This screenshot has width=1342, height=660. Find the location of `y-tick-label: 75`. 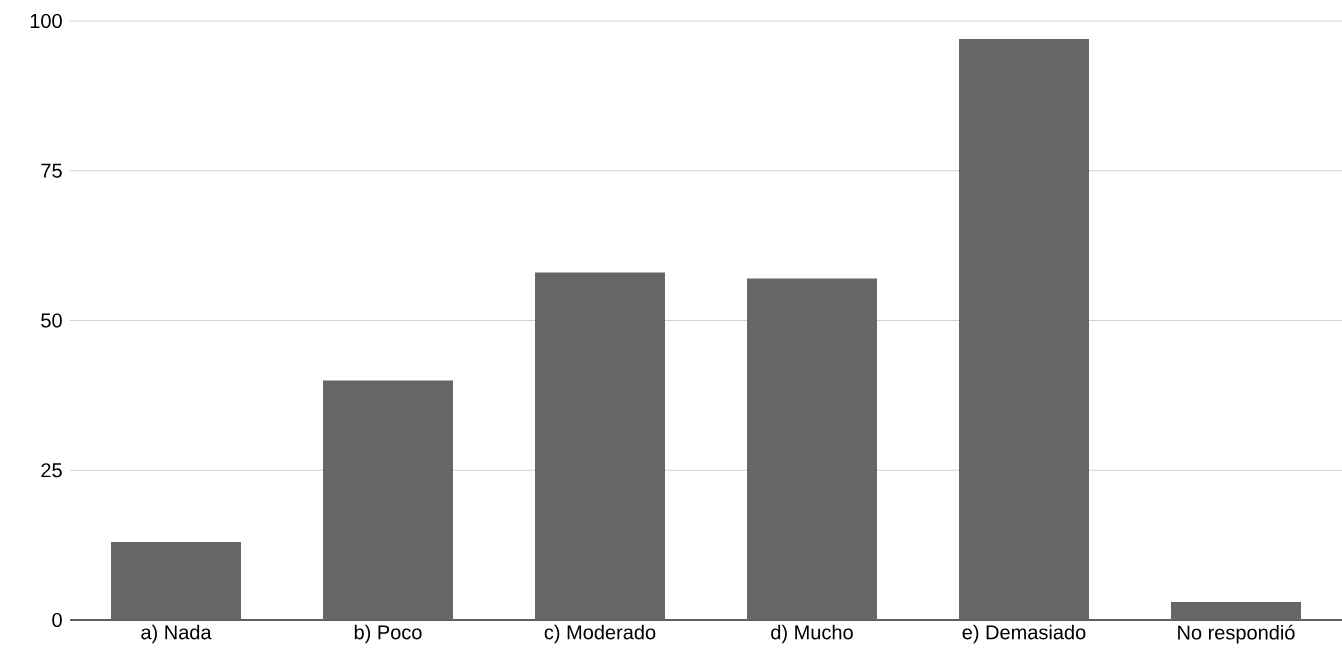

y-tick-label: 75 is located at coordinates (51, 170).